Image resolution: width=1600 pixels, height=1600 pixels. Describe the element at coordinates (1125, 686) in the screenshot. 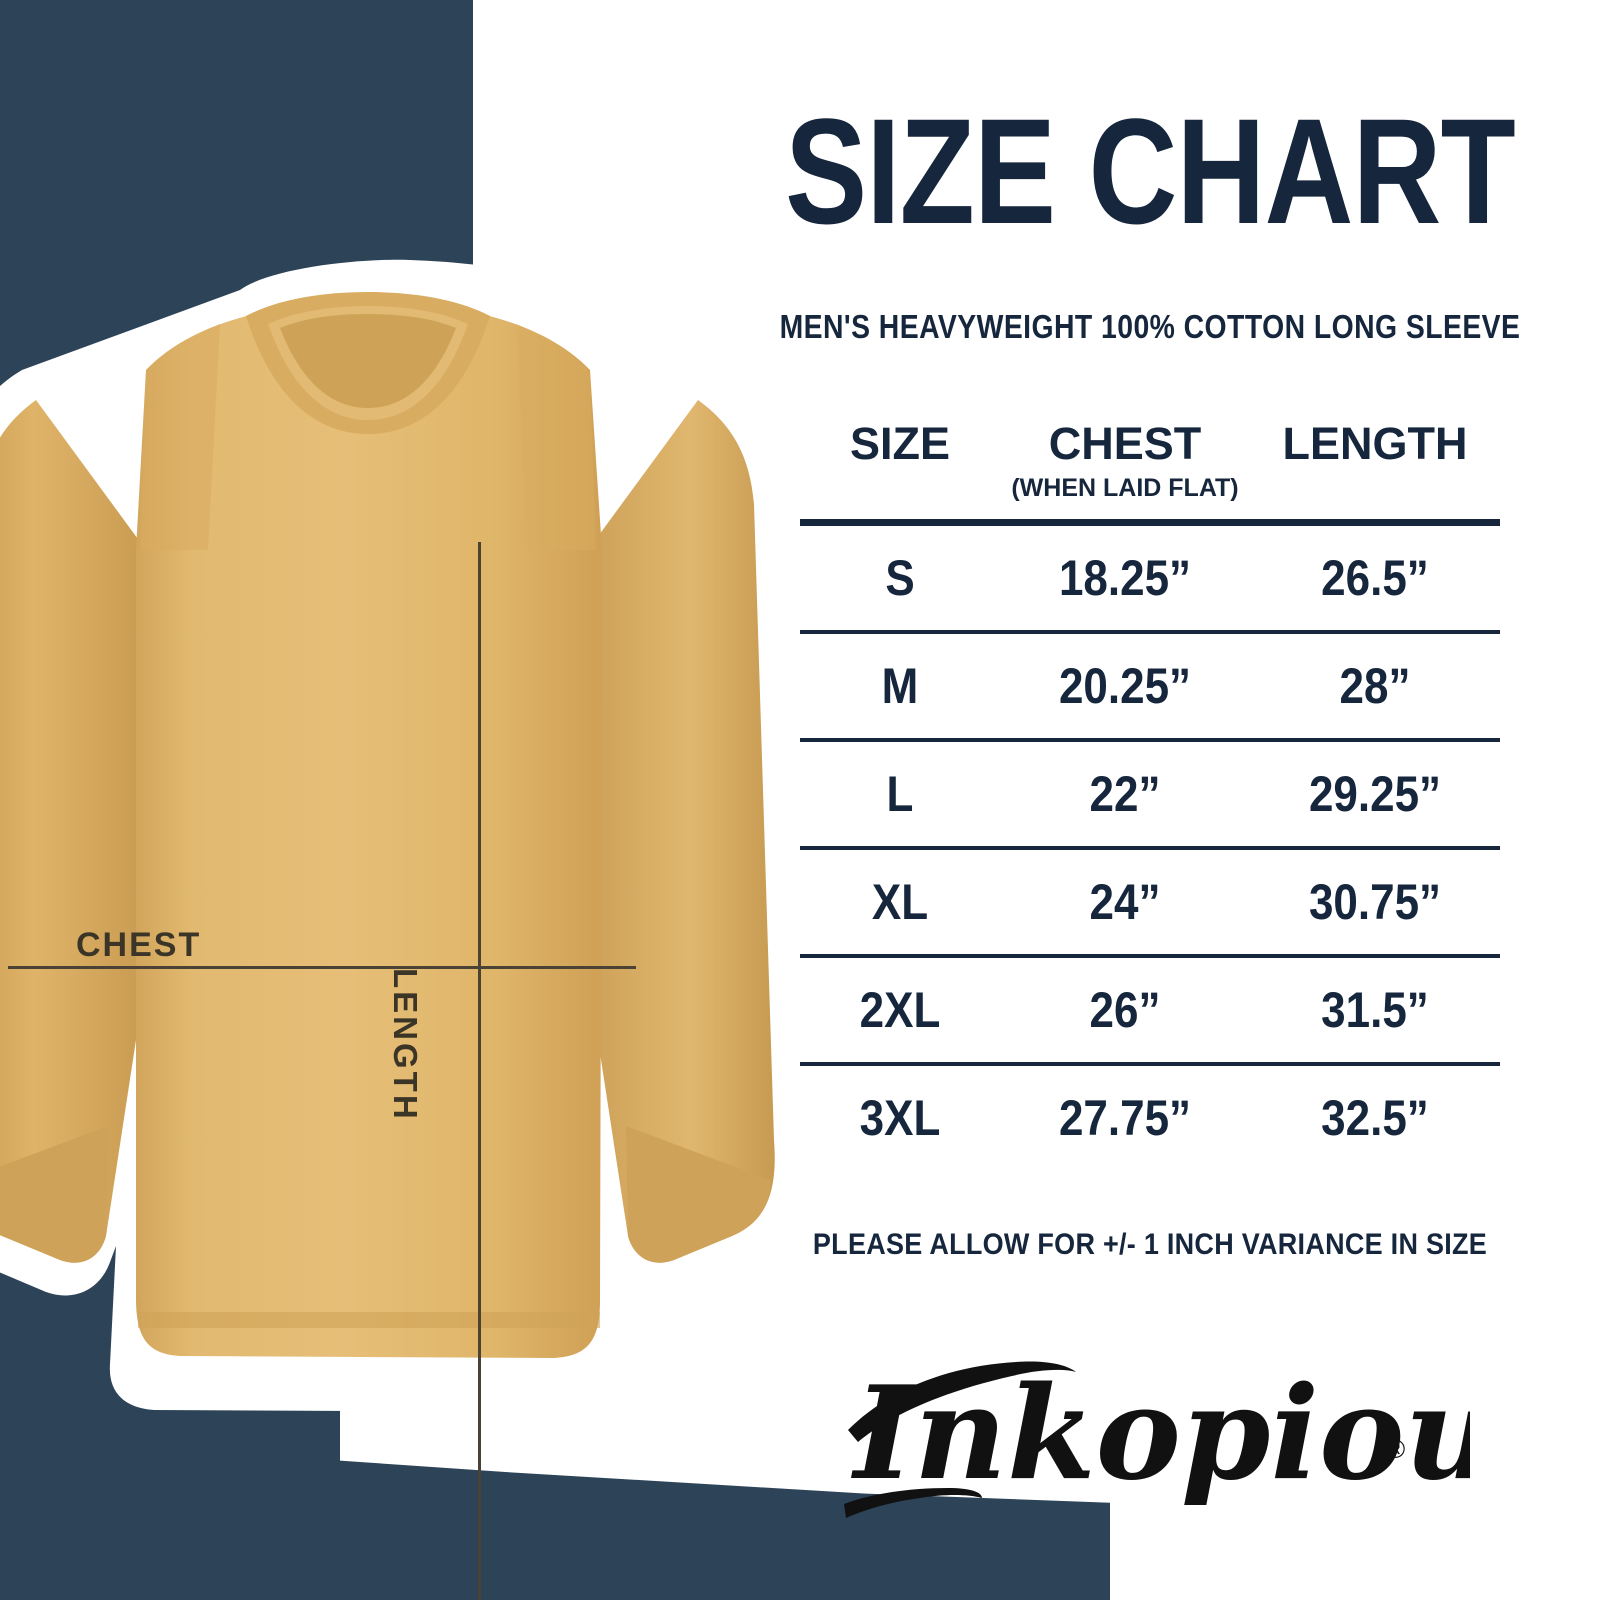

I see `cell-chest: 20.25”` at that location.